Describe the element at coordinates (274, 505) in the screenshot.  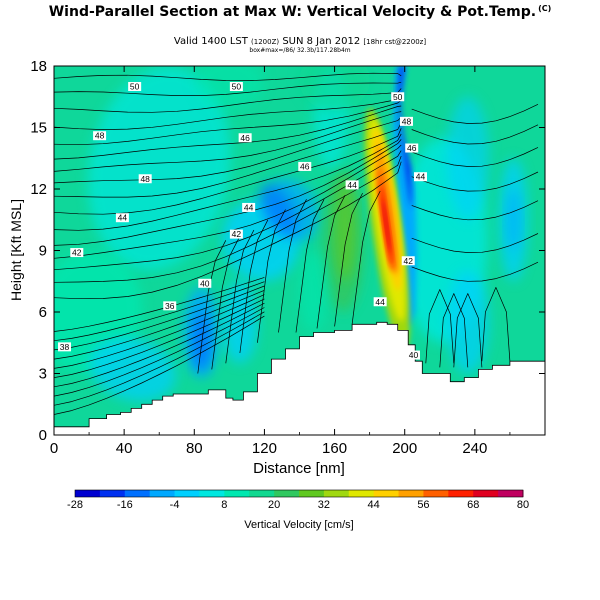
I see `colorbar-tick-label: 20` at that location.